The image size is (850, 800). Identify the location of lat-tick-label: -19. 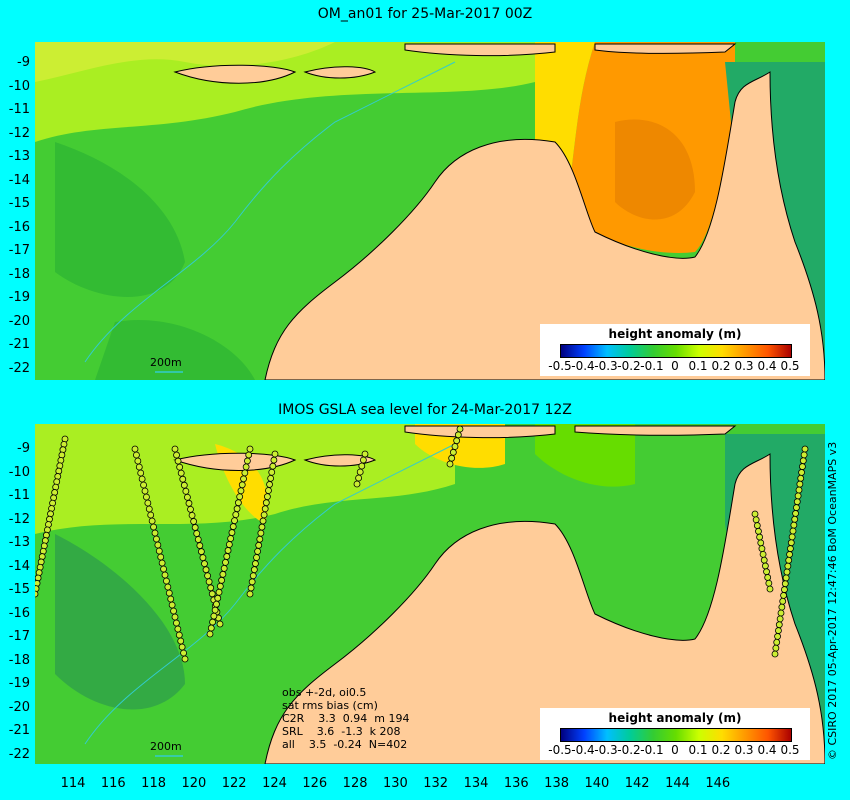
(19, 297).